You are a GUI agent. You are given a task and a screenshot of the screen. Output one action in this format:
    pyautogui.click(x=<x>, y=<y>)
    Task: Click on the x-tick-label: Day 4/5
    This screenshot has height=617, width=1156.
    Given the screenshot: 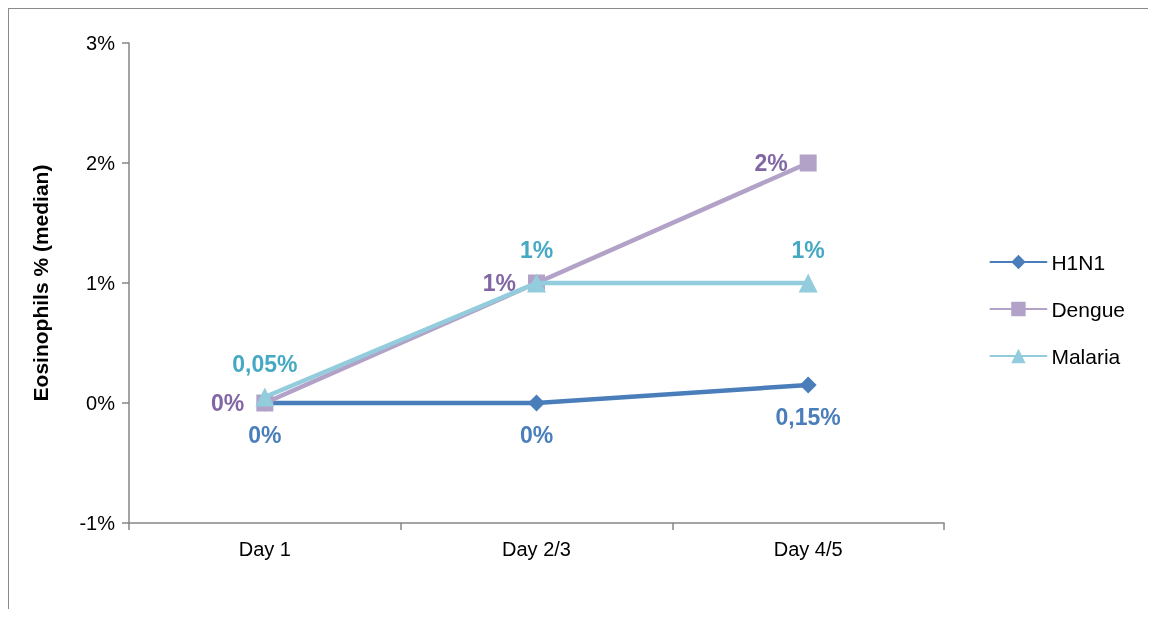 What is the action you would take?
    pyautogui.click(x=808, y=549)
    